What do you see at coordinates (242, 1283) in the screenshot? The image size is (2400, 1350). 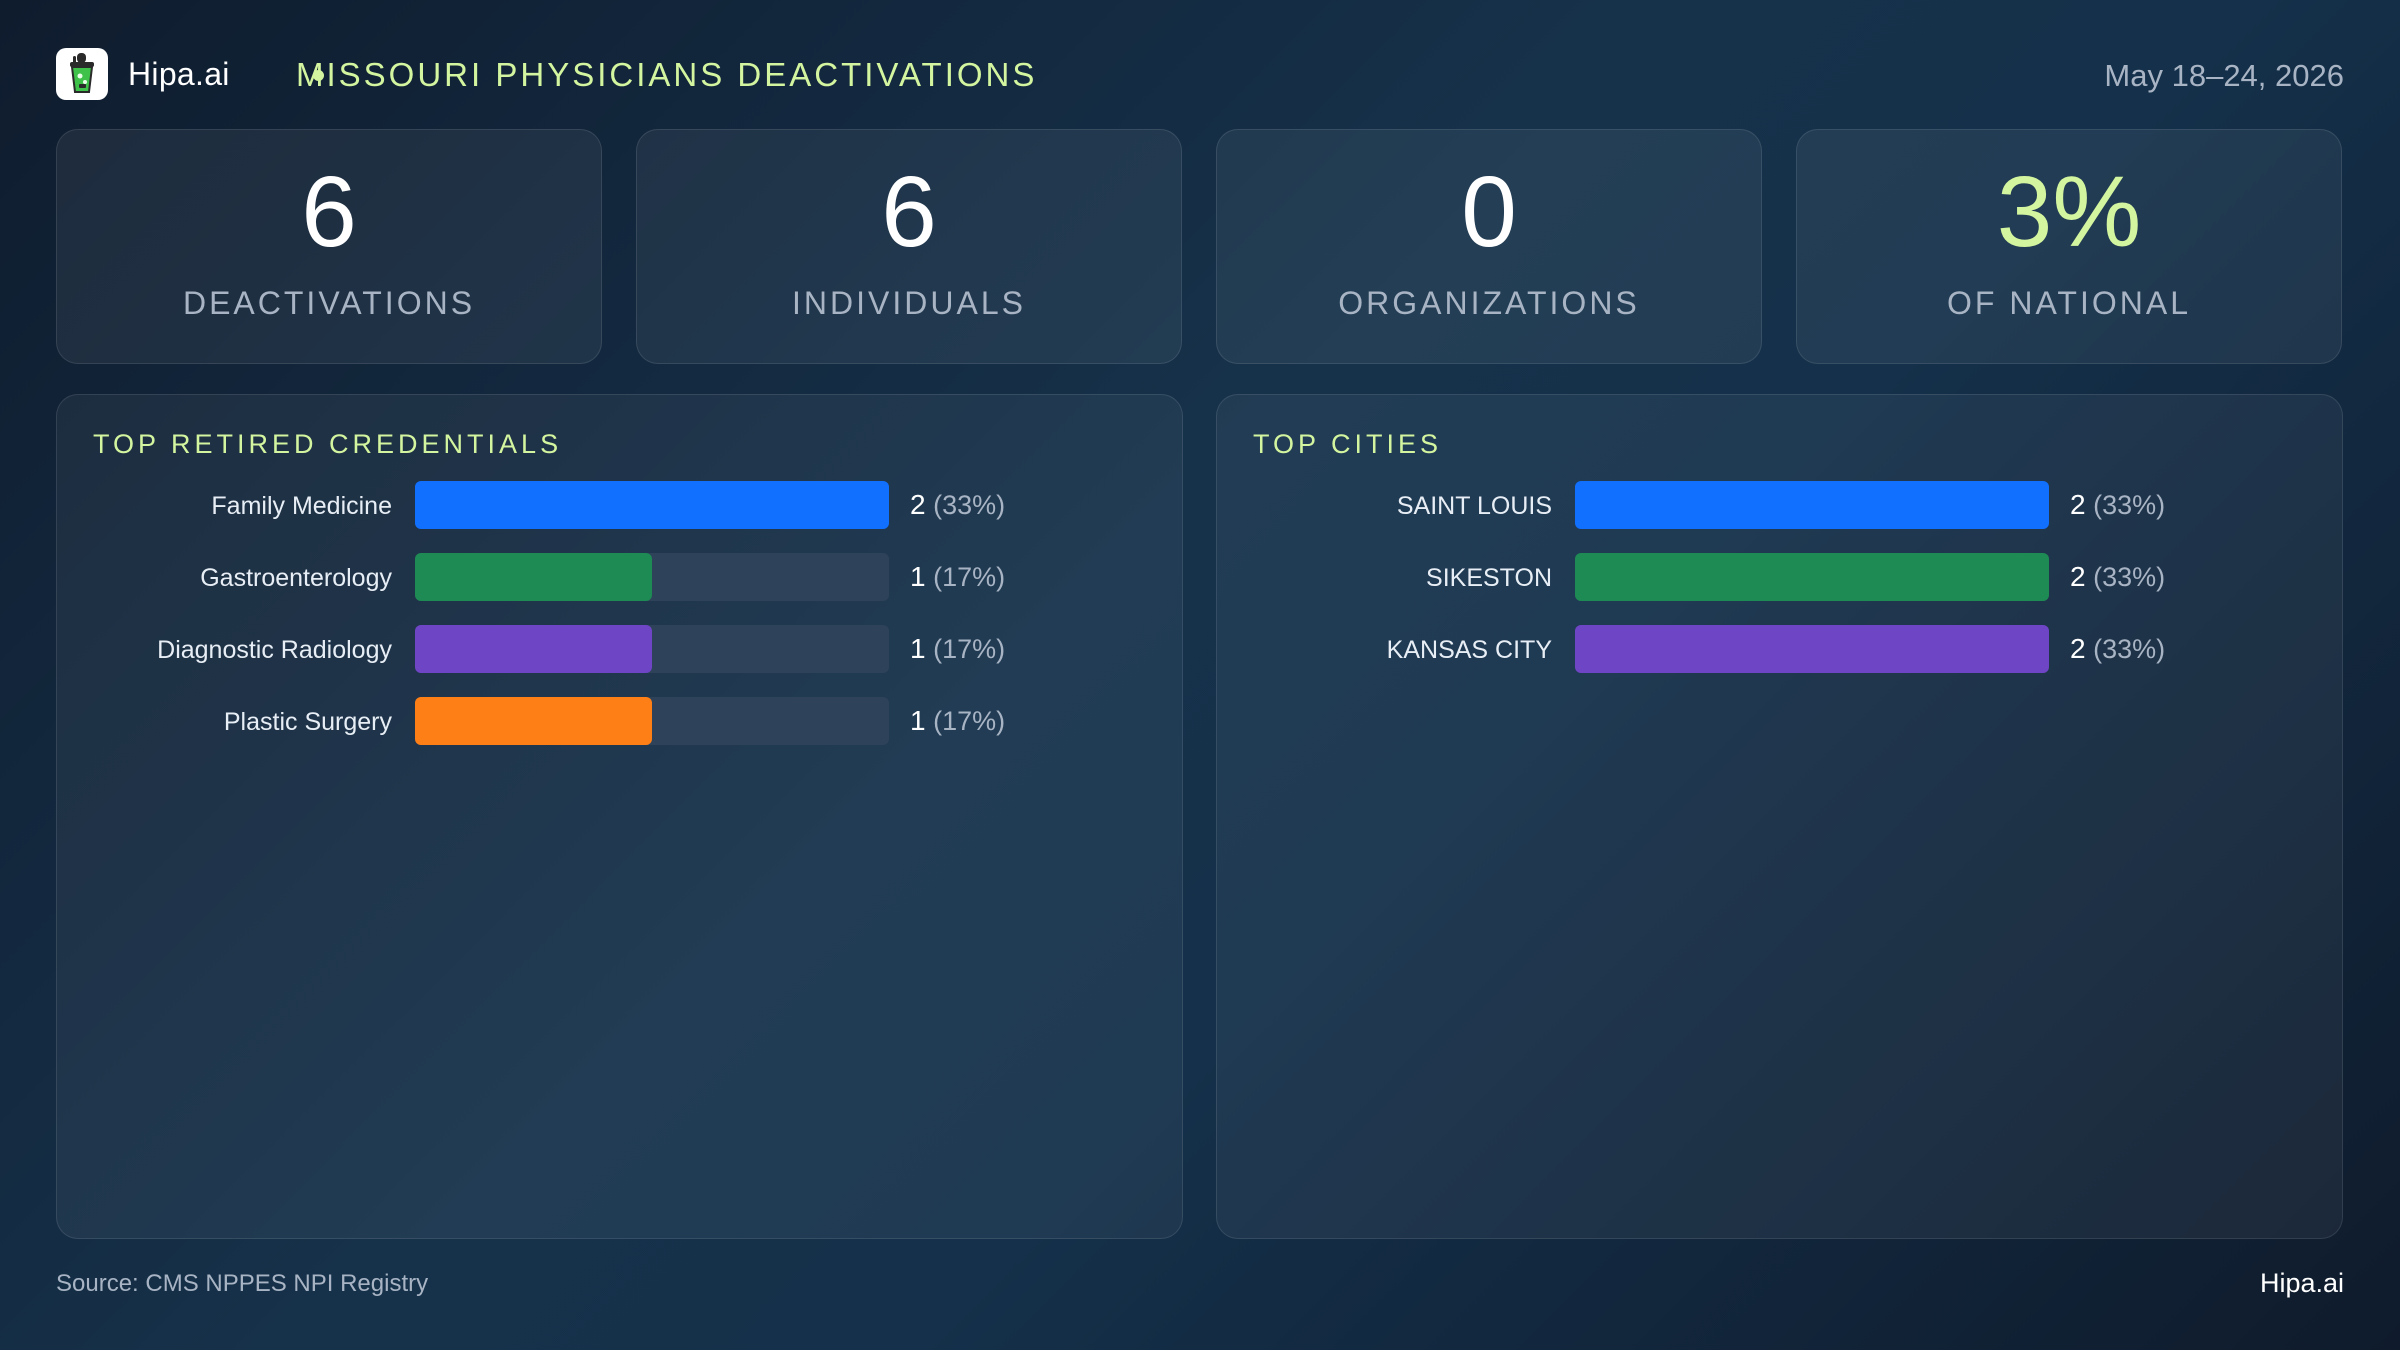 I see `source-note: Source: CMS NPPES NPI Registry` at bounding box center [242, 1283].